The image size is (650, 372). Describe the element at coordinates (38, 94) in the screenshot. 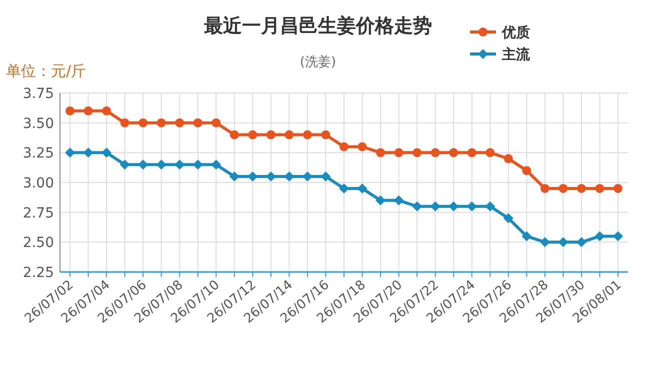

I see `y-tick-label: 3.75` at that location.